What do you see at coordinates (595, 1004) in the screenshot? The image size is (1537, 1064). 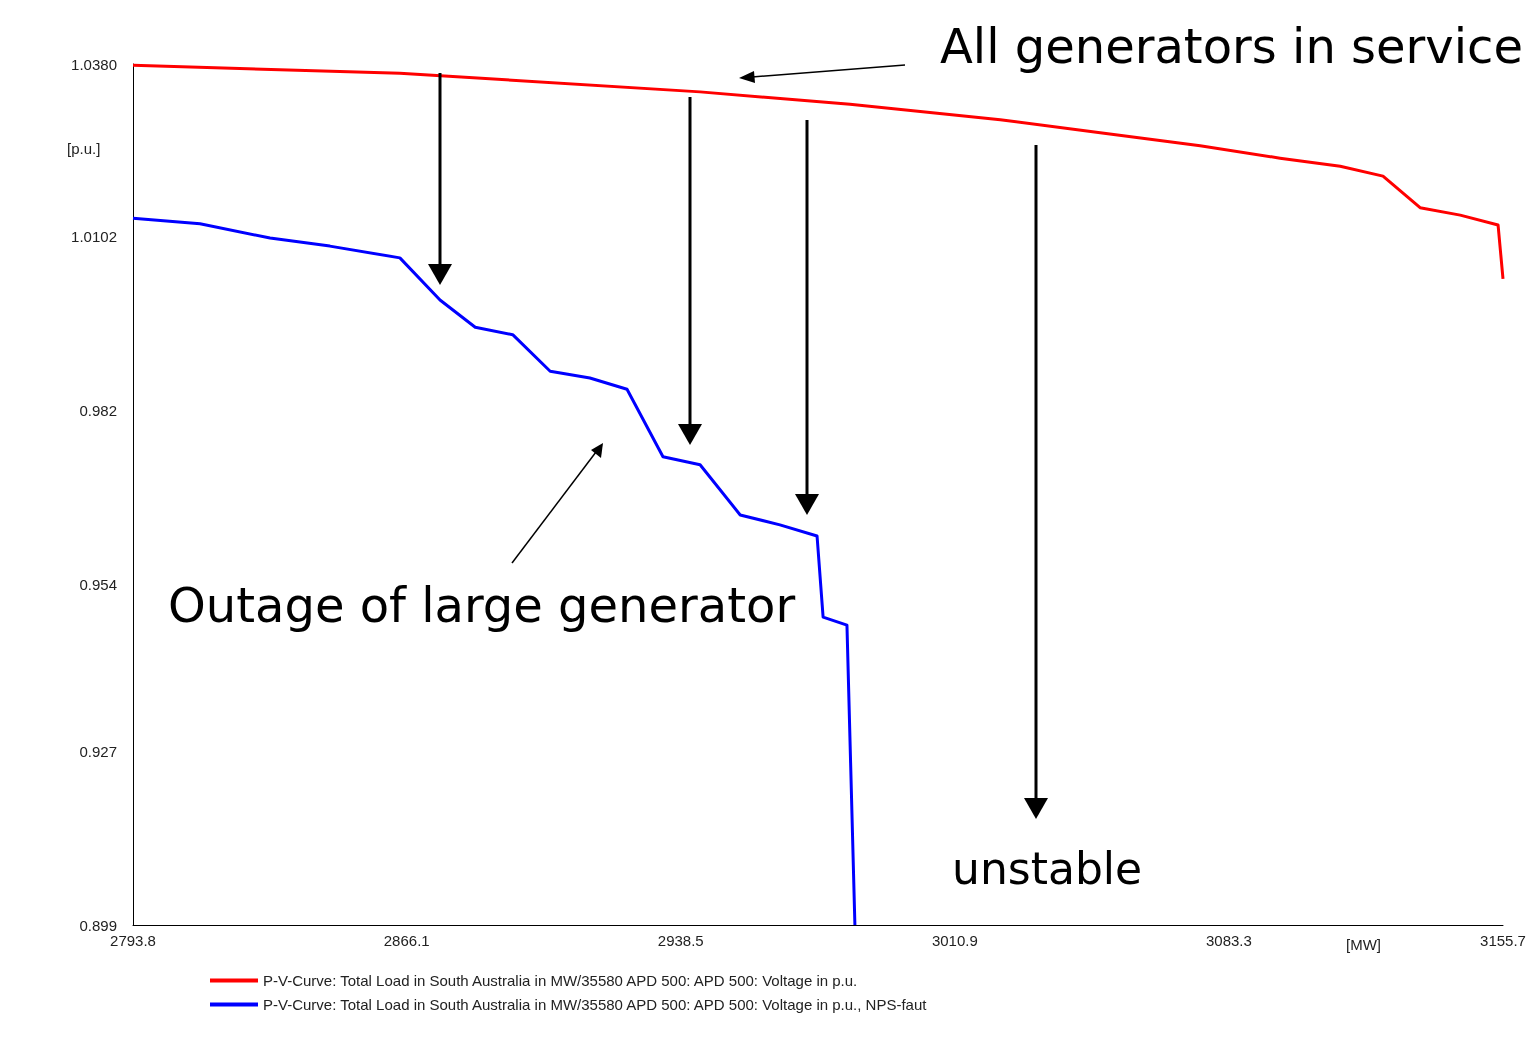 I see `legend-label: P-V-Curve: Total Load in South Australia in MW/35580 APD 500: APD 500: Voltage in p.u., NPS-faut` at bounding box center [595, 1004].